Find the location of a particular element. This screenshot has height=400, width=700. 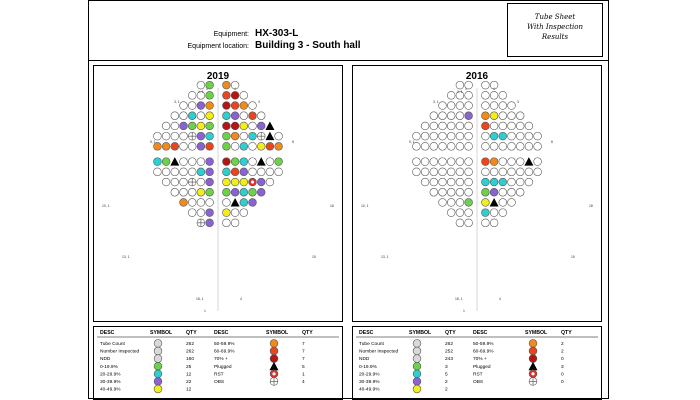

legend-desc: 20-29.9% is located at coordinates (369, 374).